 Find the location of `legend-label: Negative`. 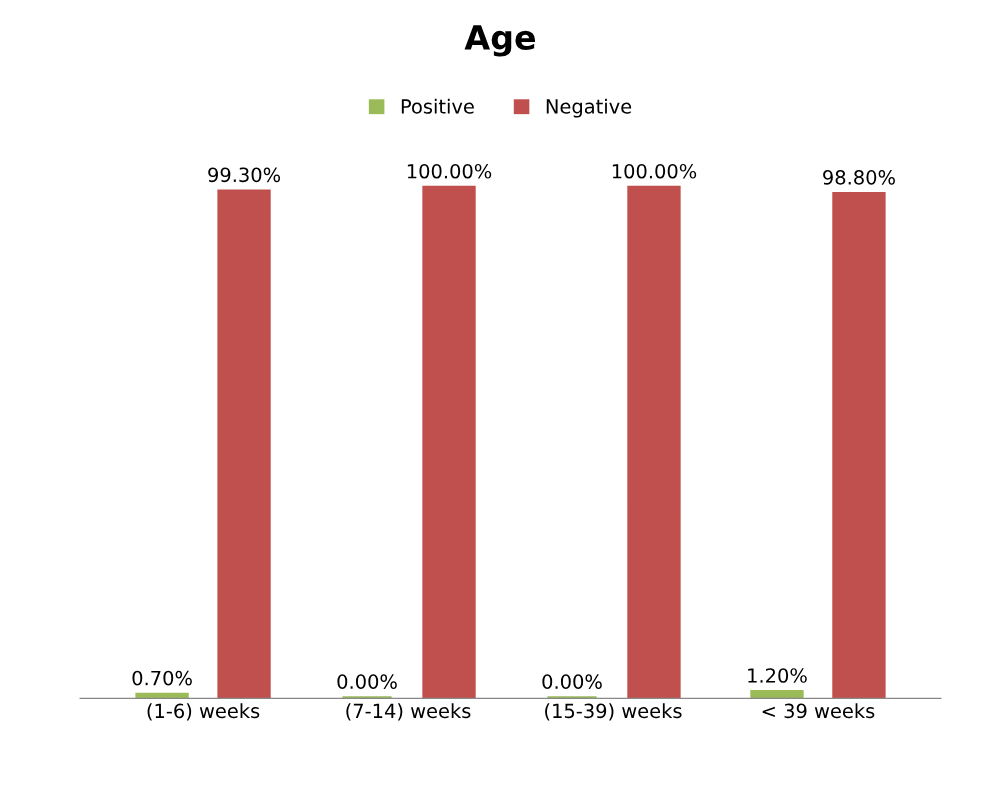

legend-label: Negative is located at coordinates (589, 108).